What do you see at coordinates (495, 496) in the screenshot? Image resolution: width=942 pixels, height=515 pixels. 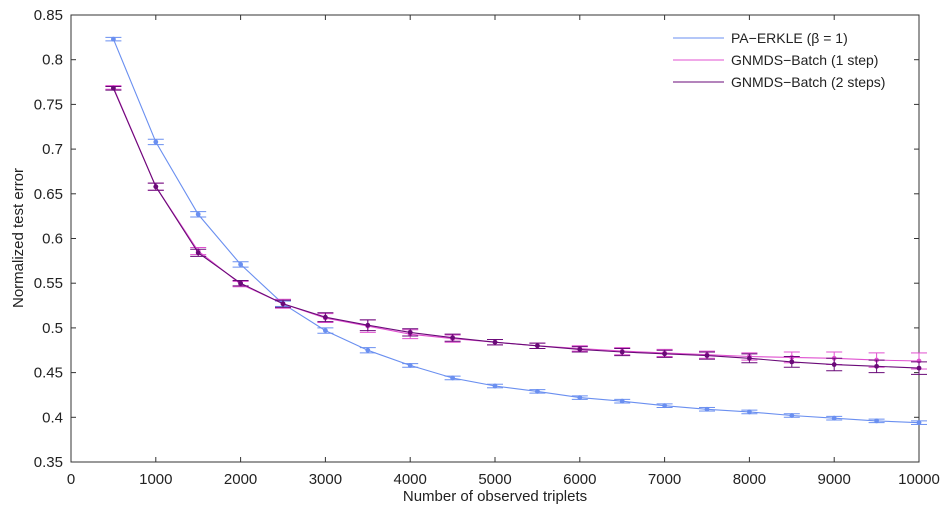 I see `x-axis-label: Number of observed triplets` at bounding box center [495, 496].